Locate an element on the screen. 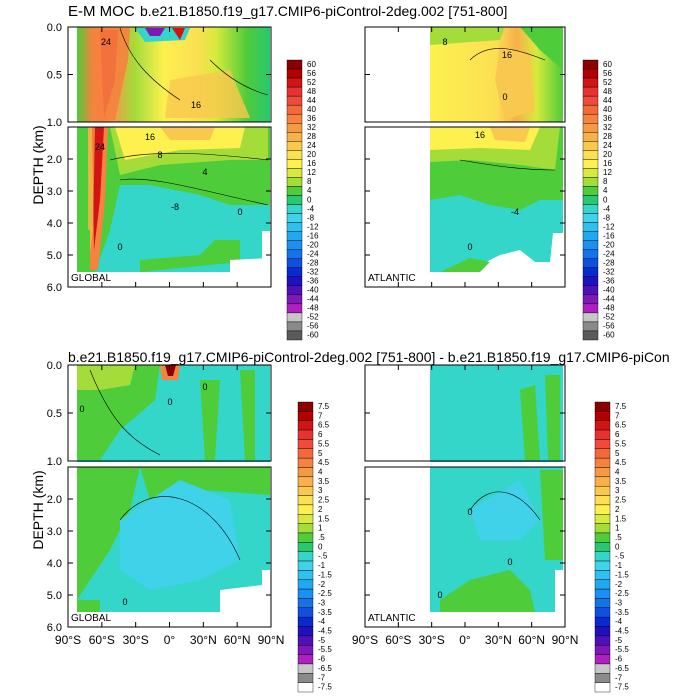 This screenshot has width=700, height=700. colorbar-label: 20 is located at coordinates (607, 154).